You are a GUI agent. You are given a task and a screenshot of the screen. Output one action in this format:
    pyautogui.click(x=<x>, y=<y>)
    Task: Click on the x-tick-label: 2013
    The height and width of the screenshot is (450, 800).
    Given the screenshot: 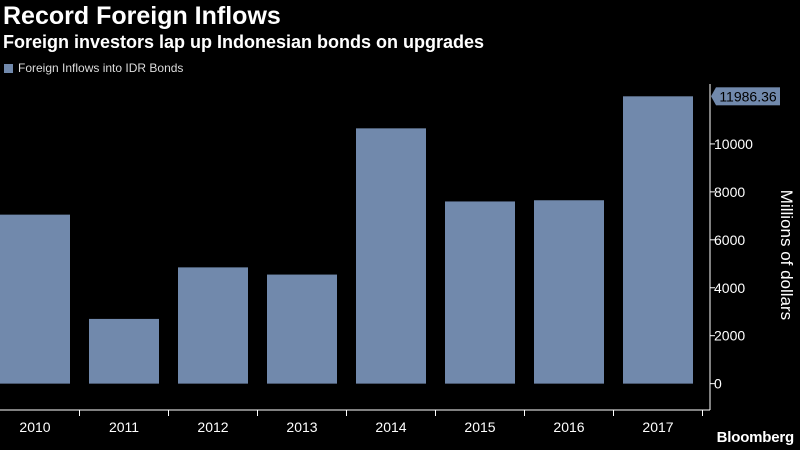 What is the action you would take?
    pyautogui.click(x=301, y=427)
    